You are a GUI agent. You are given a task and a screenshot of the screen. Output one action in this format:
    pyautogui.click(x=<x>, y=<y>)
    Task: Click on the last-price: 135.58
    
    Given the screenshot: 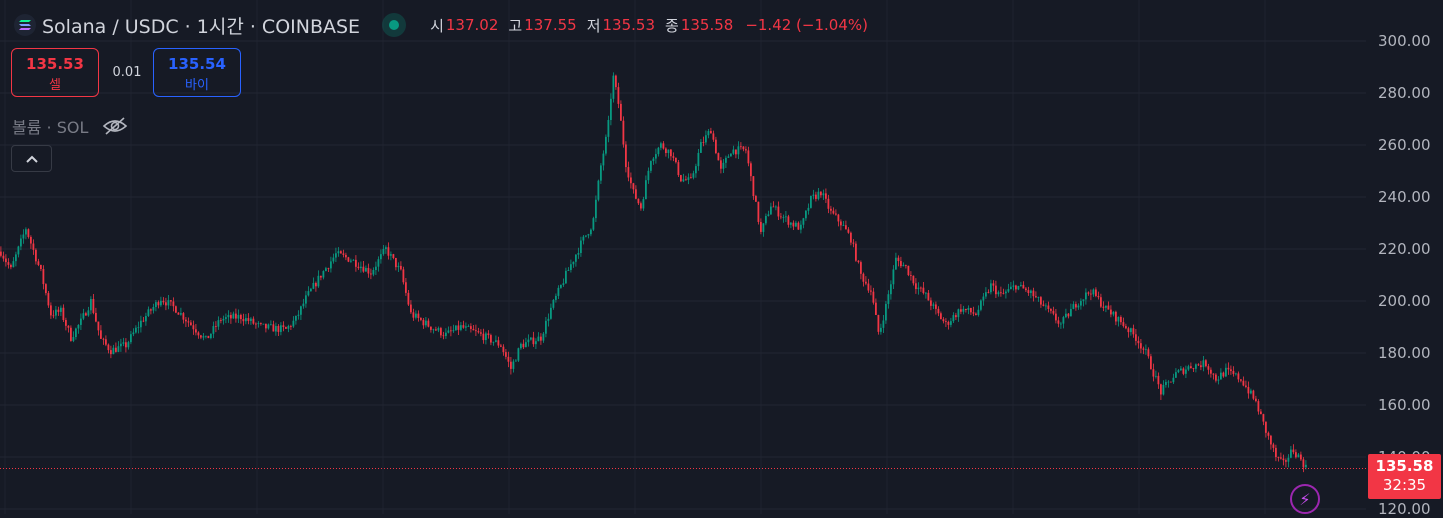 What is the action you would take?
    pyautogui.click(x=1404, y=466)
    